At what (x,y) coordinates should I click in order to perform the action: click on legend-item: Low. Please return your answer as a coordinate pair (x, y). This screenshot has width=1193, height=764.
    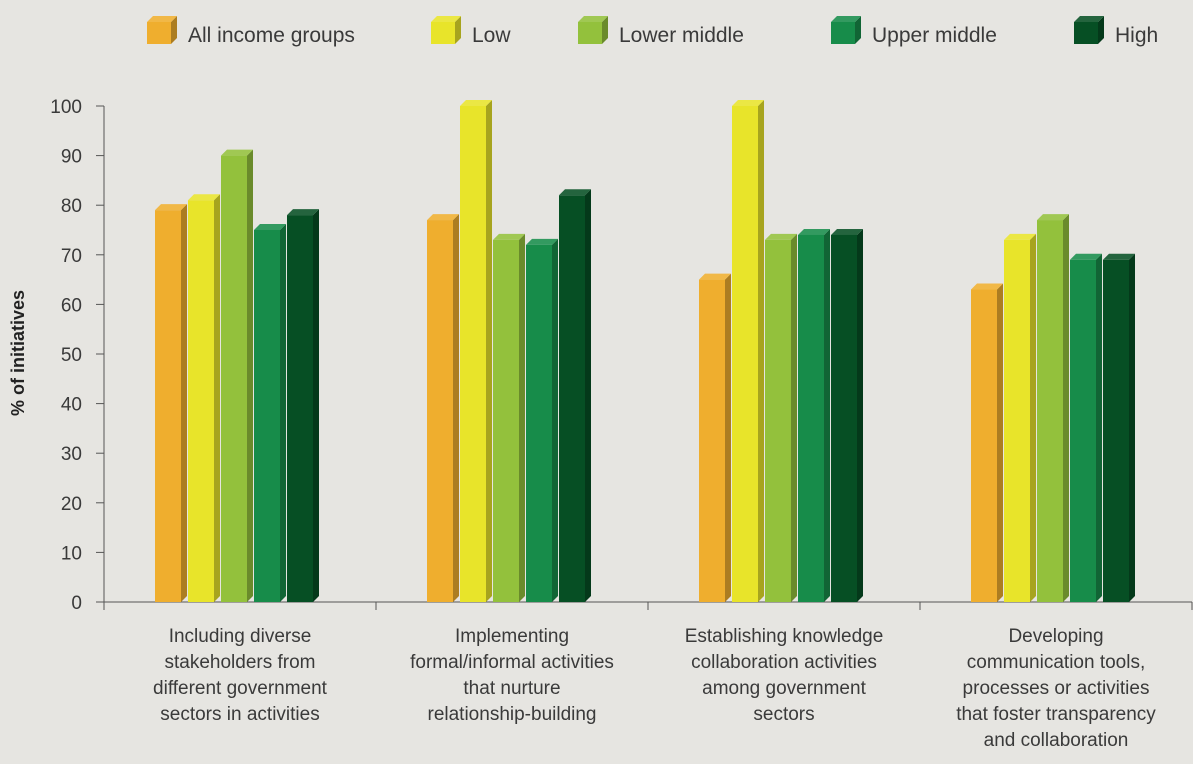
    Looking at the image, I should click on (471, 31).